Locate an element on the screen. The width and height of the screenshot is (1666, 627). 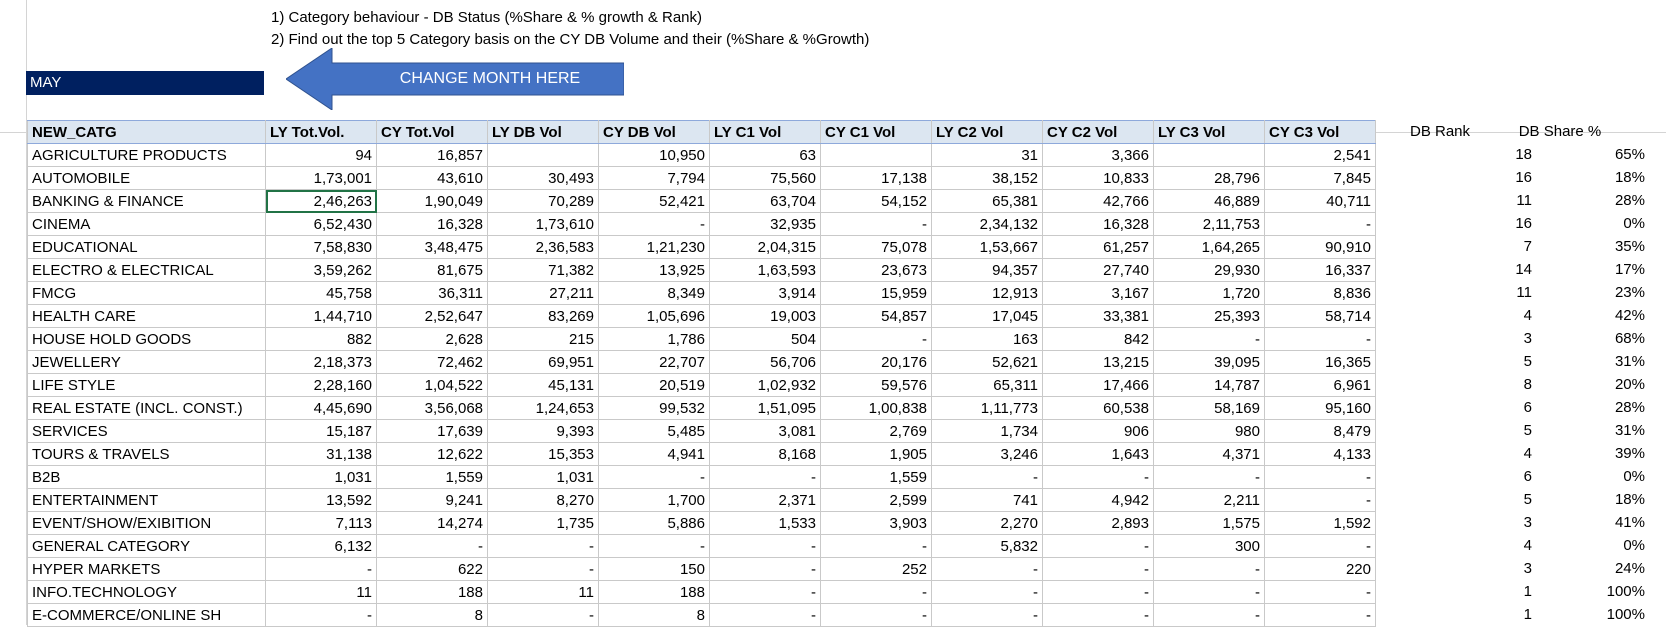
volume-cell: 1,11,773 is located at coordinates (987, 408).